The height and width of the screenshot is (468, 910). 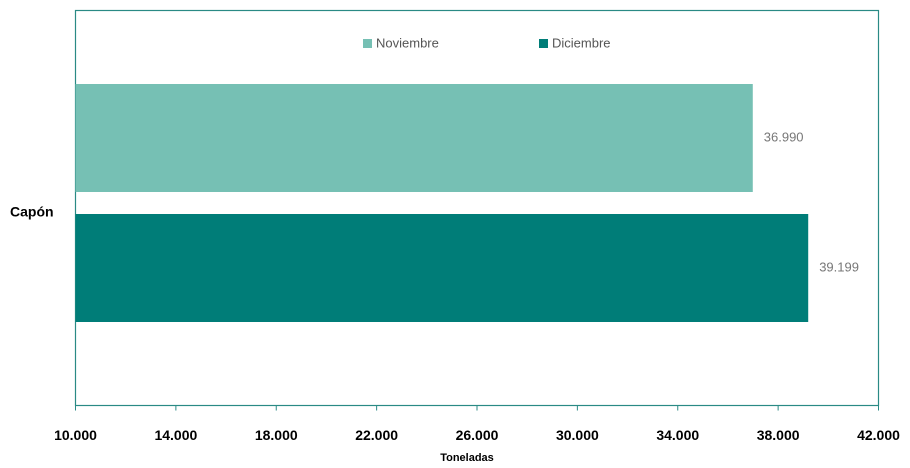 What do you see at coordinates (784, 136) in the screenshot?
I see `value-label: 36.990` at bounding box center [784, 136].